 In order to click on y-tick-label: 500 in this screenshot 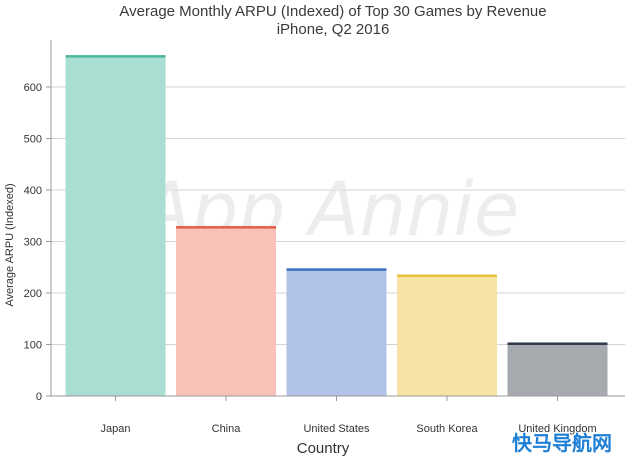, I will do `click(33, 140)`.